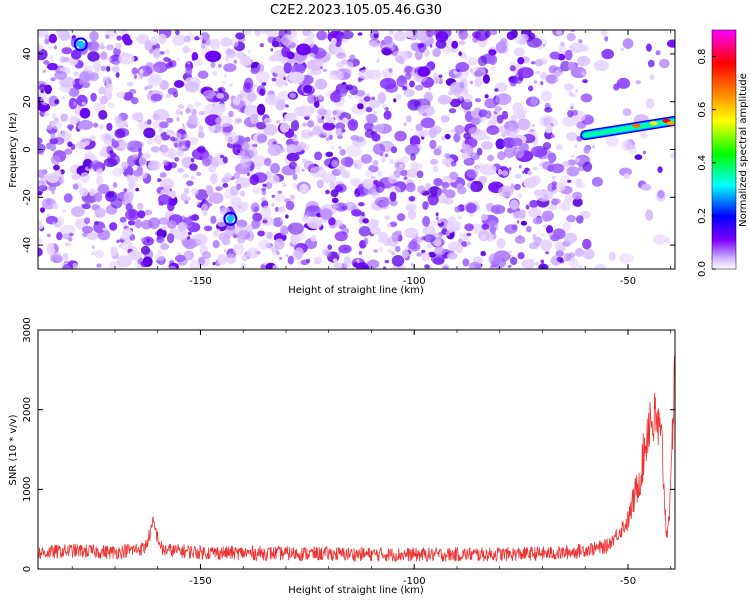  Describe the element at coordinates (702, 57) in the screenshot. I see `colorbar-tick-label: 0.8` at that location.